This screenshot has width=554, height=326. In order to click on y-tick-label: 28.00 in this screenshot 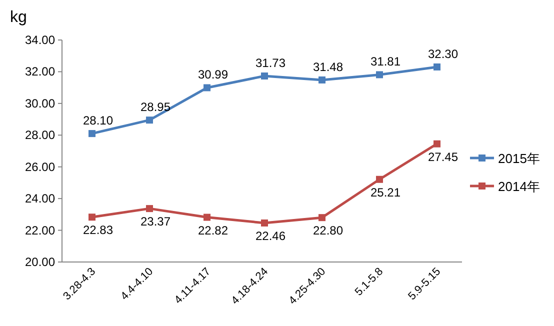, I will do `click(40, 135)`.